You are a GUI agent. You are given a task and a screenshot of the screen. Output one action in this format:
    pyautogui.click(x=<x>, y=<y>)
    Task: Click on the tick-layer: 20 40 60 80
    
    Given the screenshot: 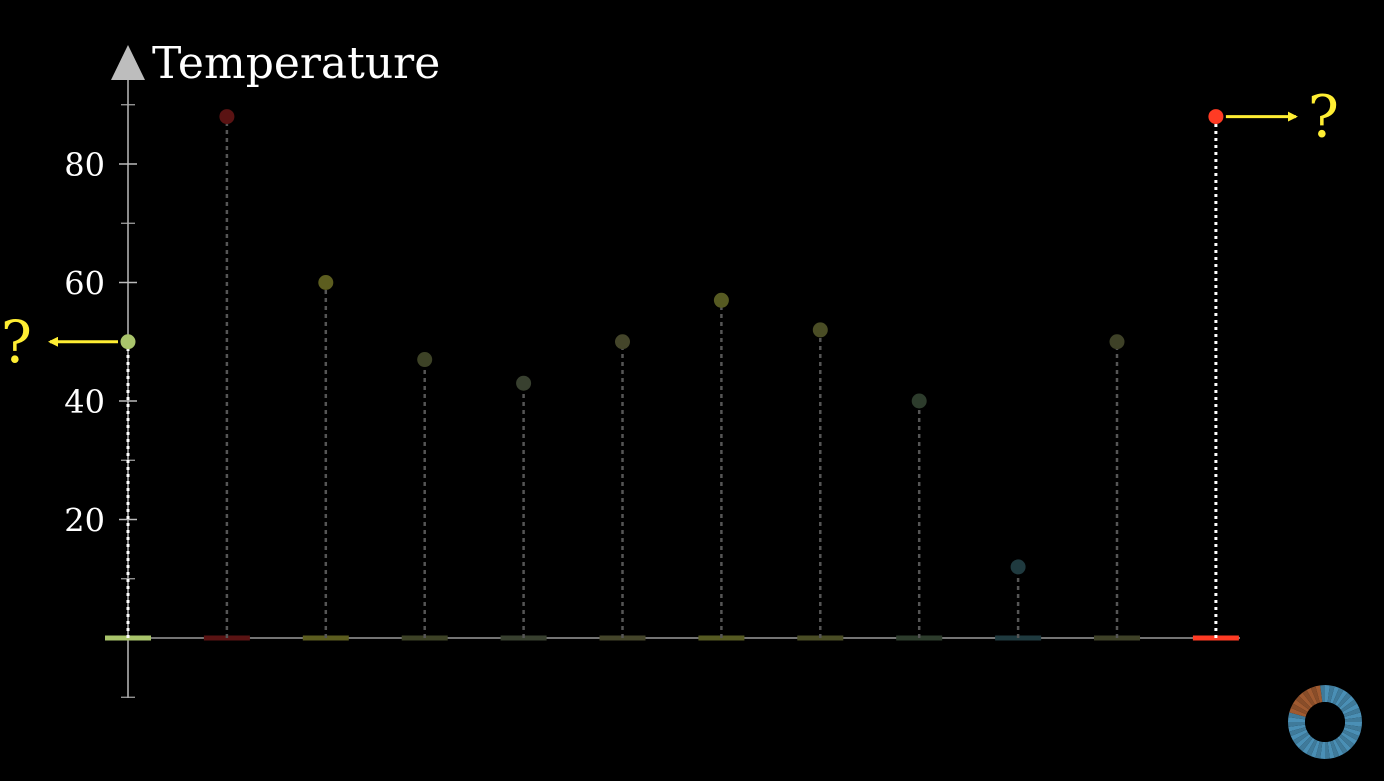 What is the action you would take?
    pyautogui.click(x=100, y=401)
    